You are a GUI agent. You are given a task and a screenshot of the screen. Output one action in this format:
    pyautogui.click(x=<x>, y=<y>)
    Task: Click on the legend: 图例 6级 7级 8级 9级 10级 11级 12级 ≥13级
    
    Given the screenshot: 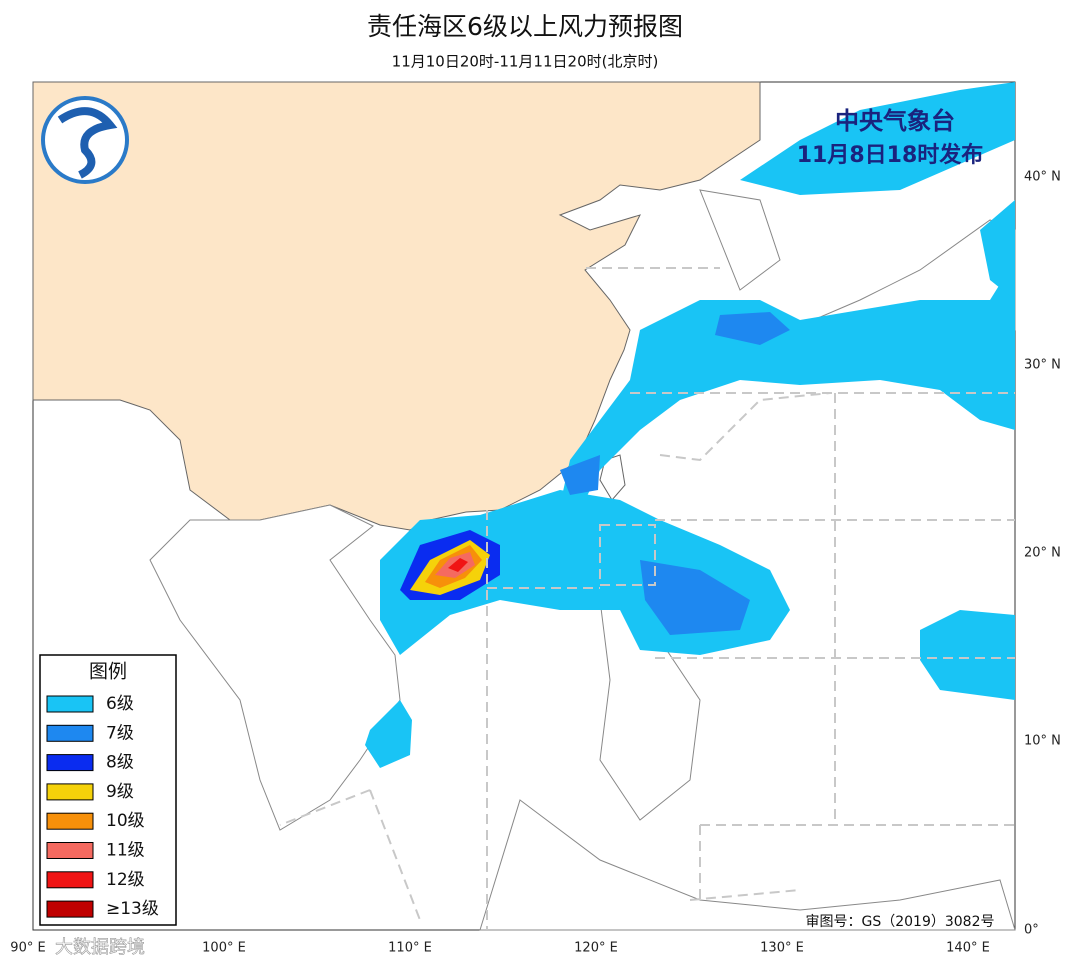 What is the action you would take?
    pyautogui.click(x=108, y=790)
    